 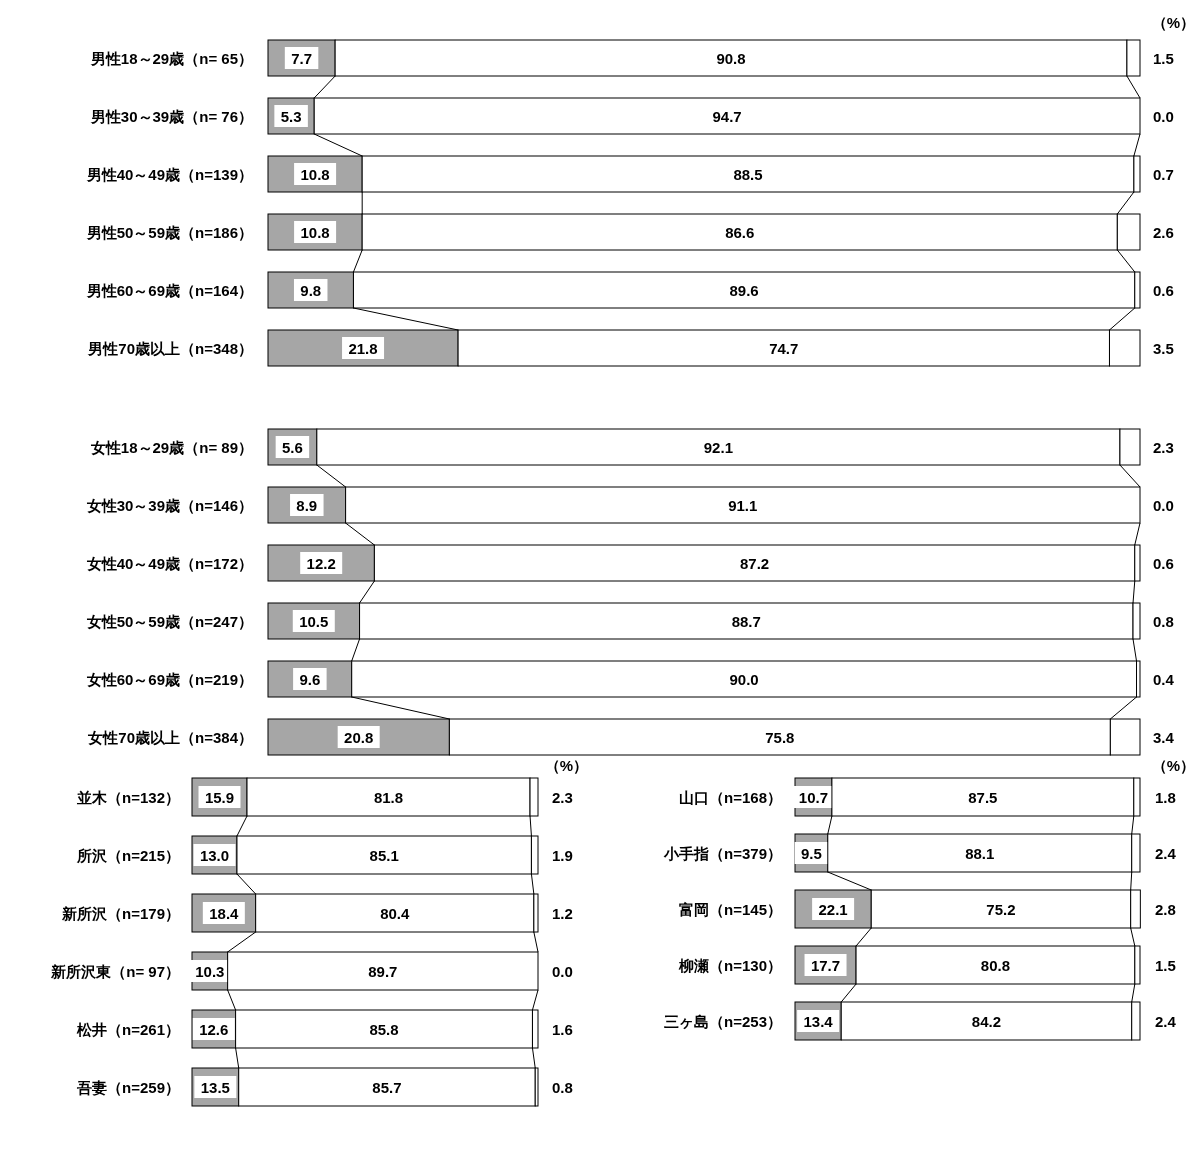 I want to click on category-label: 吾妻（n=259）, so click(x=128, y=1087).